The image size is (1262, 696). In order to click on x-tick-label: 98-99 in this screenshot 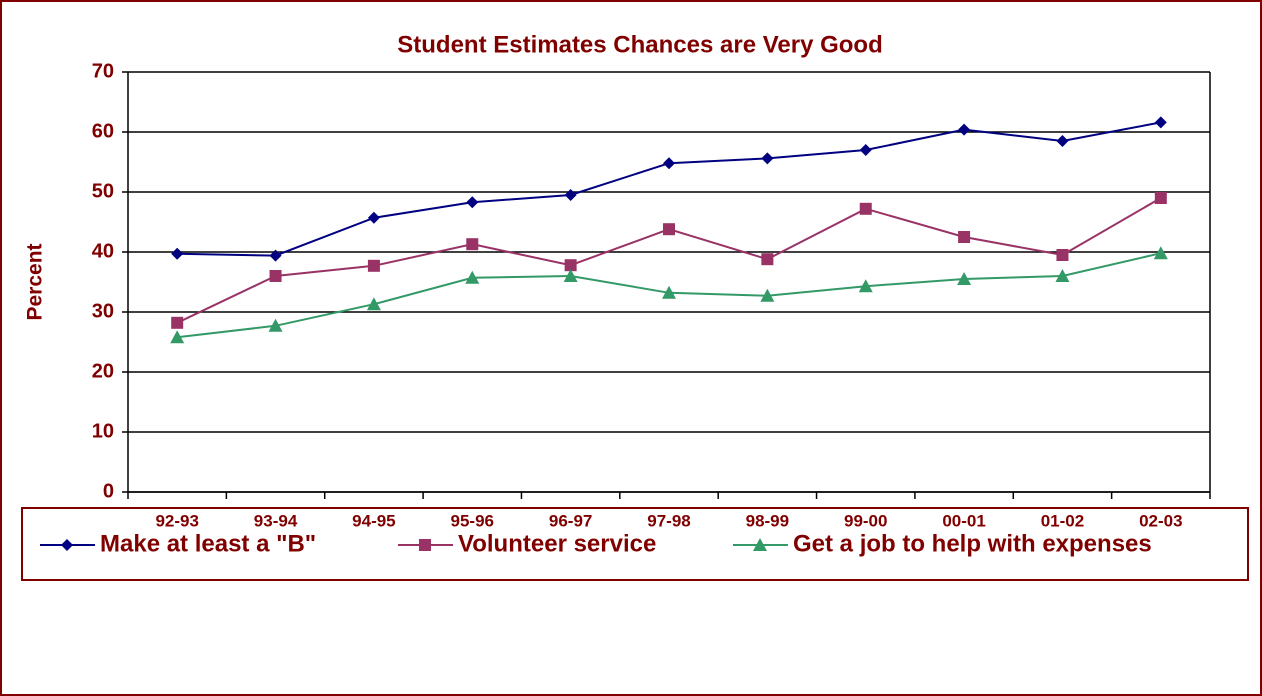, I will do `click(767, 520)`.